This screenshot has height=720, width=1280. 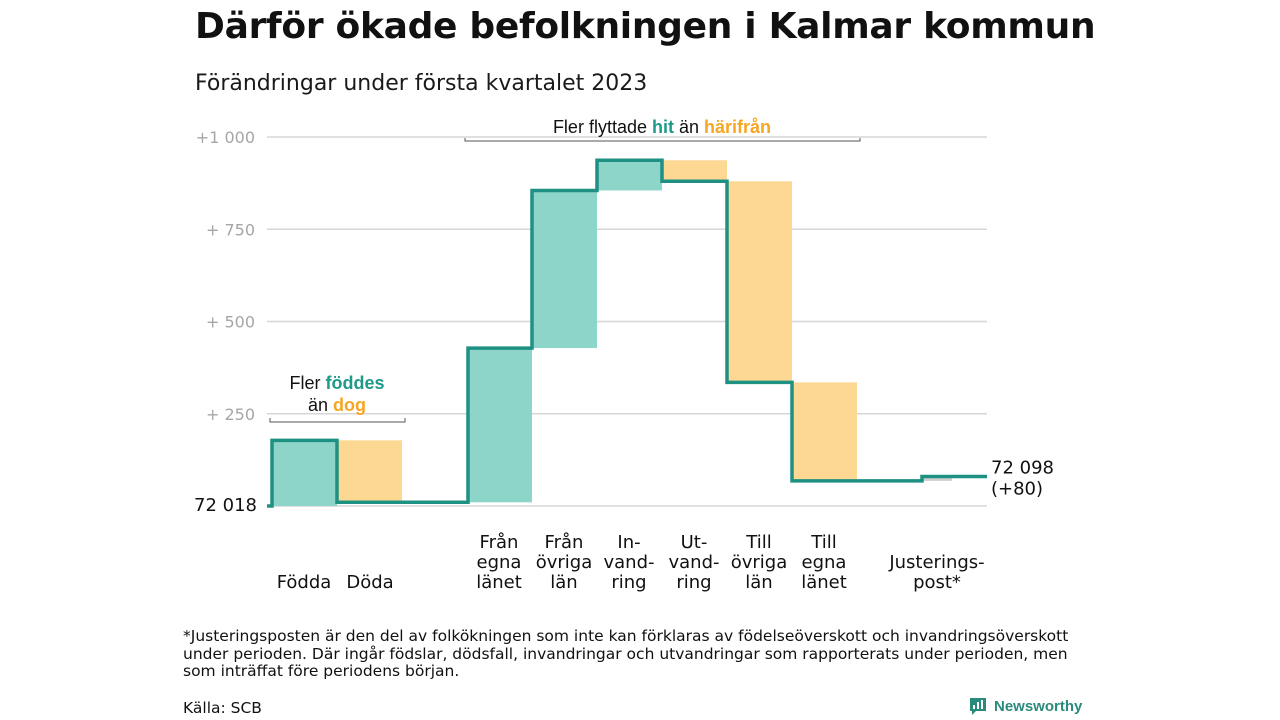 I want to click on start-value-label: 72 018, so click(x=225, y=505).